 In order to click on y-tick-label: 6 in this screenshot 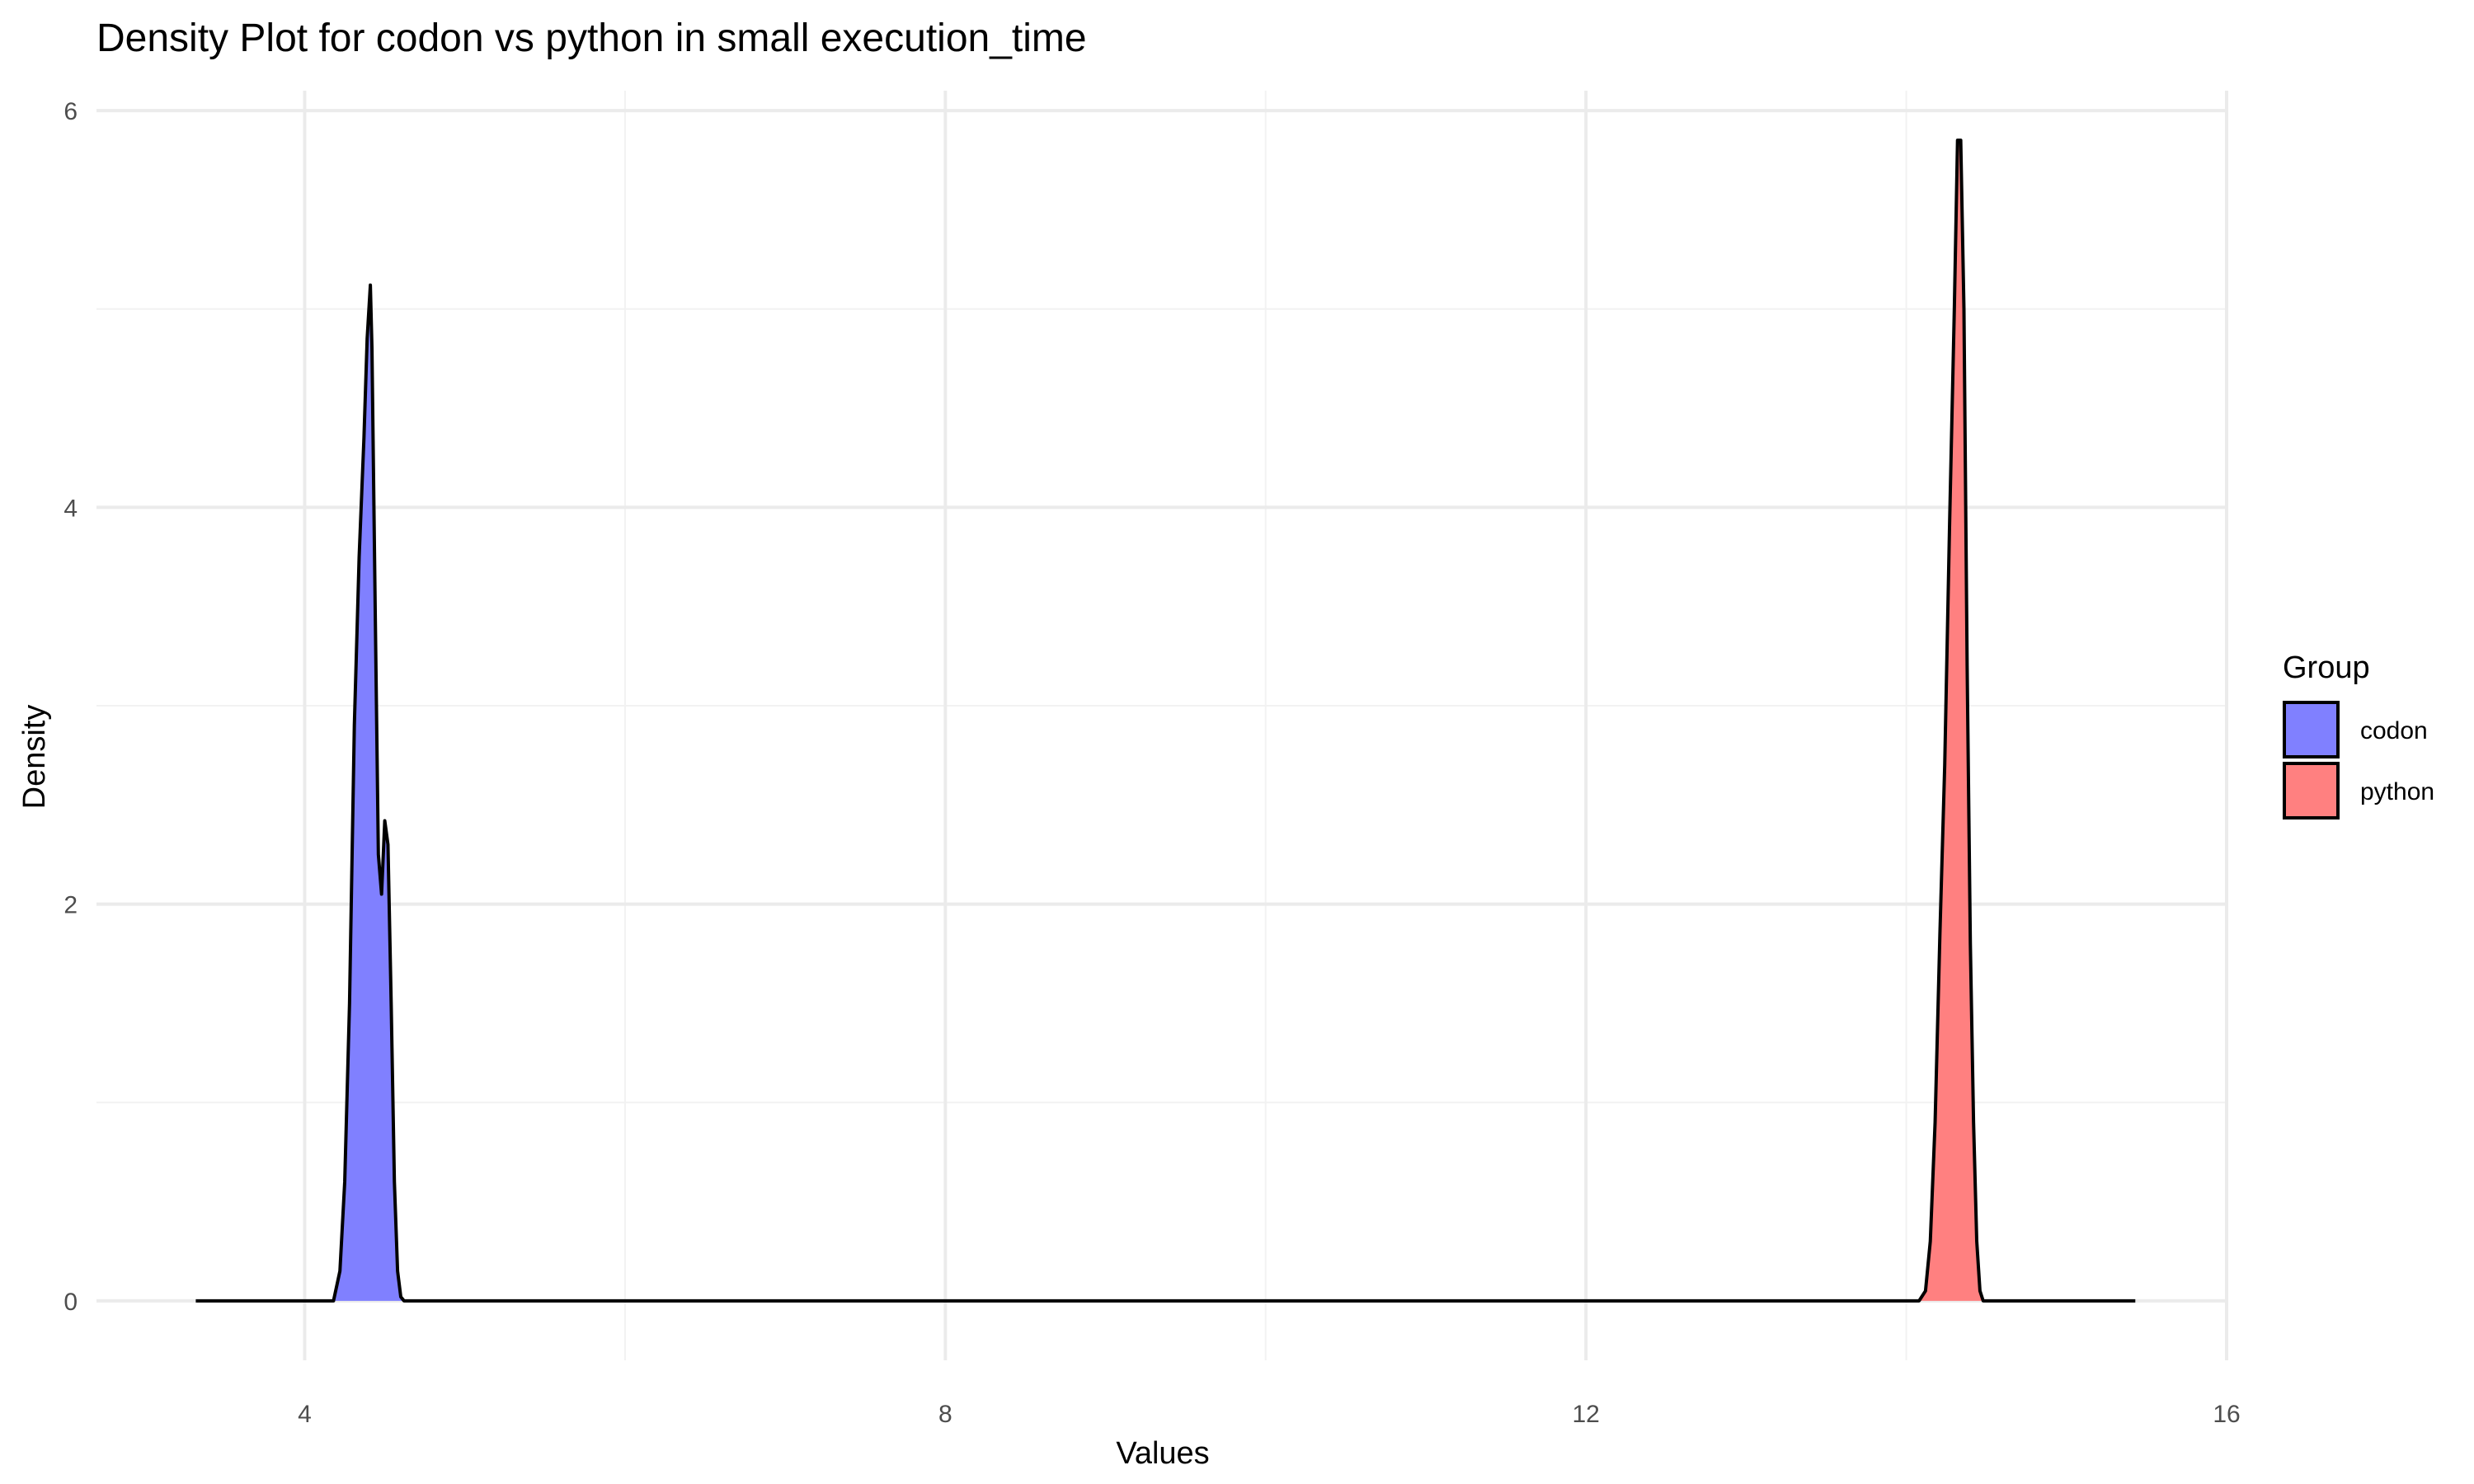, I will do `click(70, 112)`.